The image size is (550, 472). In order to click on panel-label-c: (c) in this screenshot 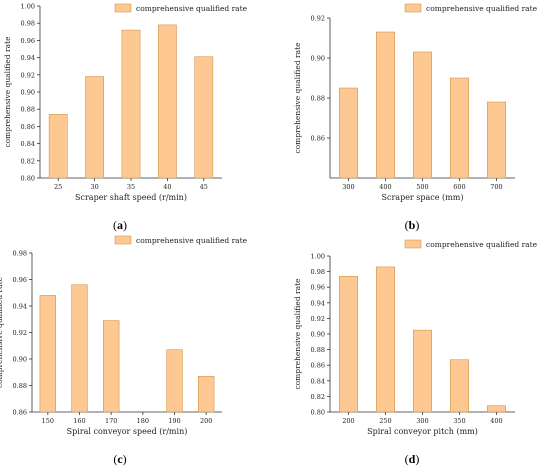, I will do `click(120, 459)`.